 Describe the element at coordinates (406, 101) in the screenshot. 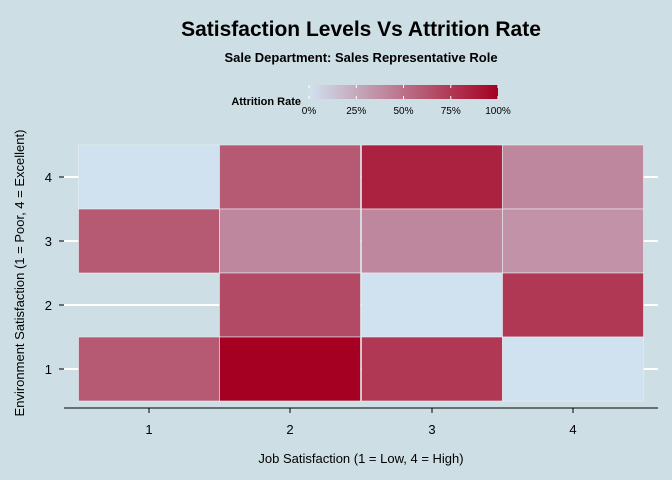

I see `legend-ticks: 0% 25% 50% 75% 100%` at that location.